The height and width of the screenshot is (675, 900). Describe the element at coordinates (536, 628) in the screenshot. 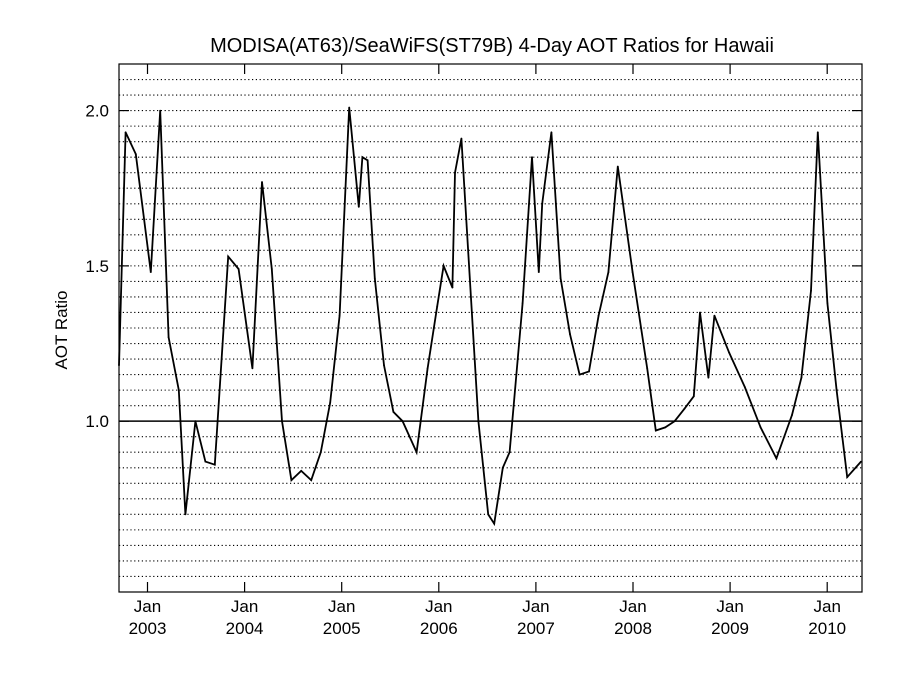

I see `x-tick-year: 2007` at that location.